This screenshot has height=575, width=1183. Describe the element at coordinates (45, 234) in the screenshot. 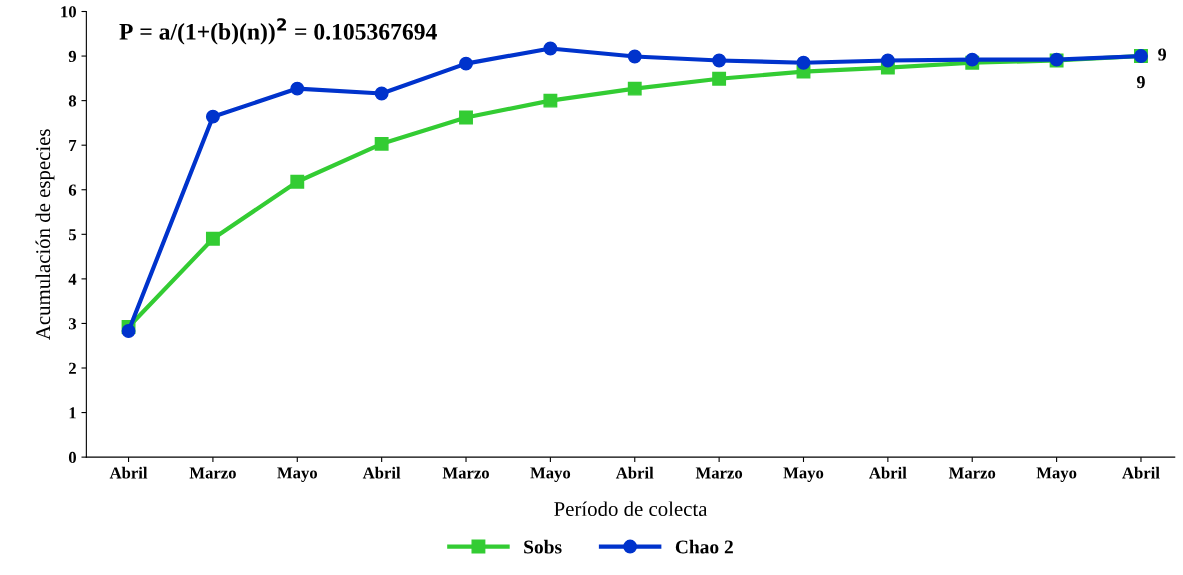

I see `y-axis-title: Acumulación de especies` at that location.